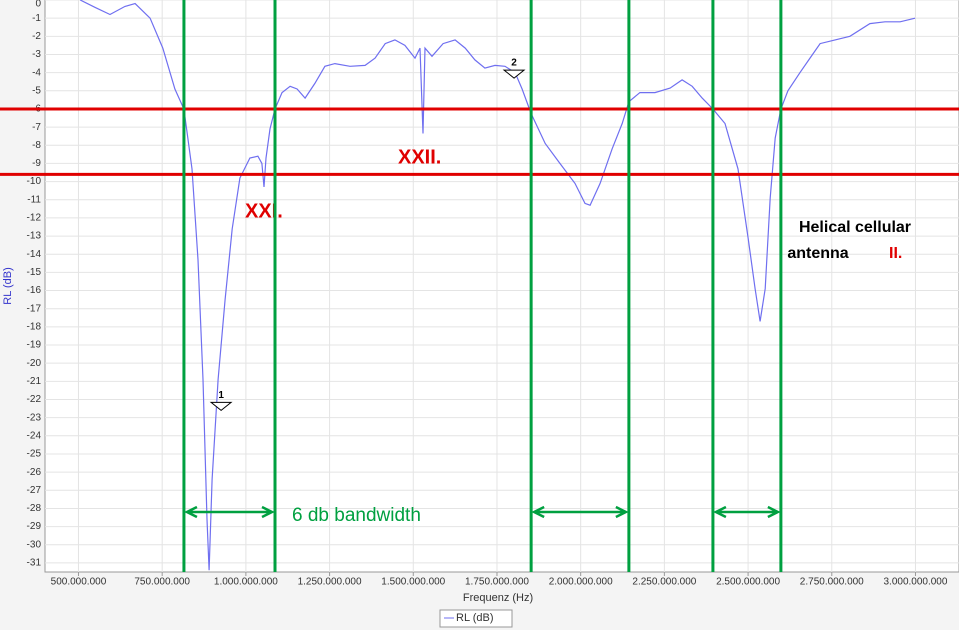 The width and height of the screenshot is (959, 630). I want to click on y-tick-label: -9, so click(36, 163).